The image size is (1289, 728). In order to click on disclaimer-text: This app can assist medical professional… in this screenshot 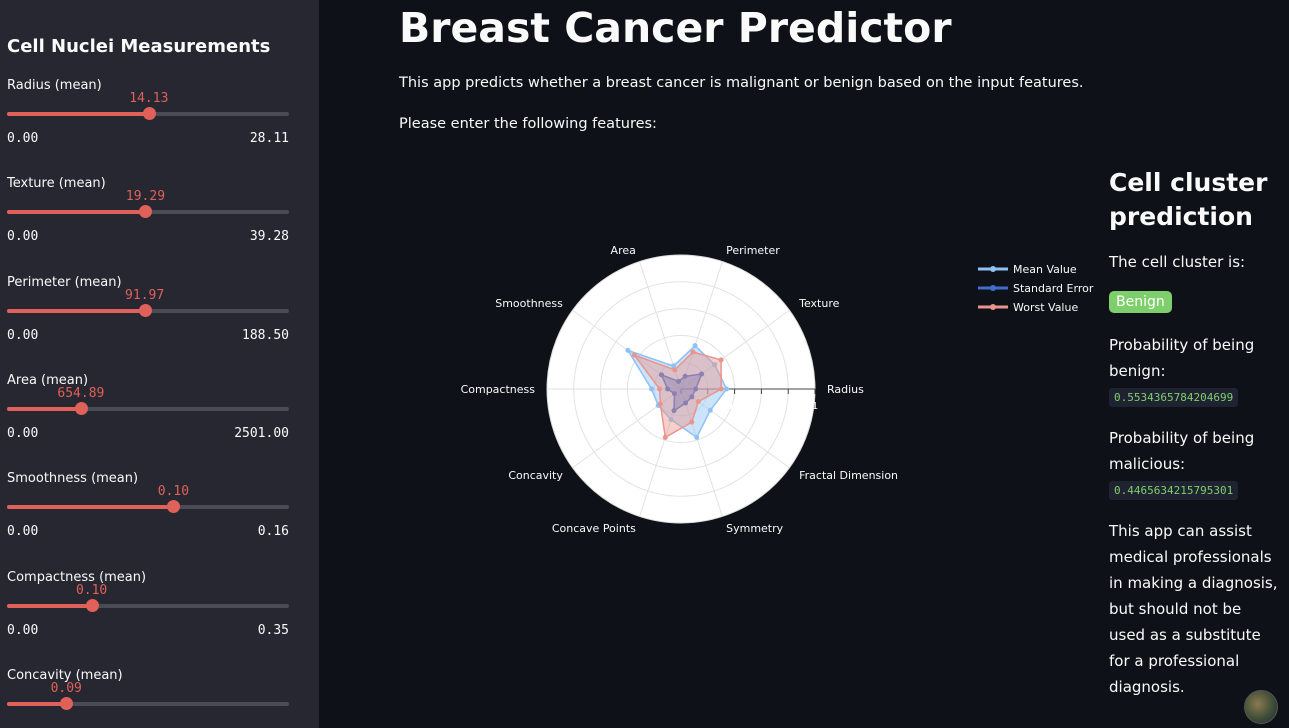, I will do `click(1193, 609)`.